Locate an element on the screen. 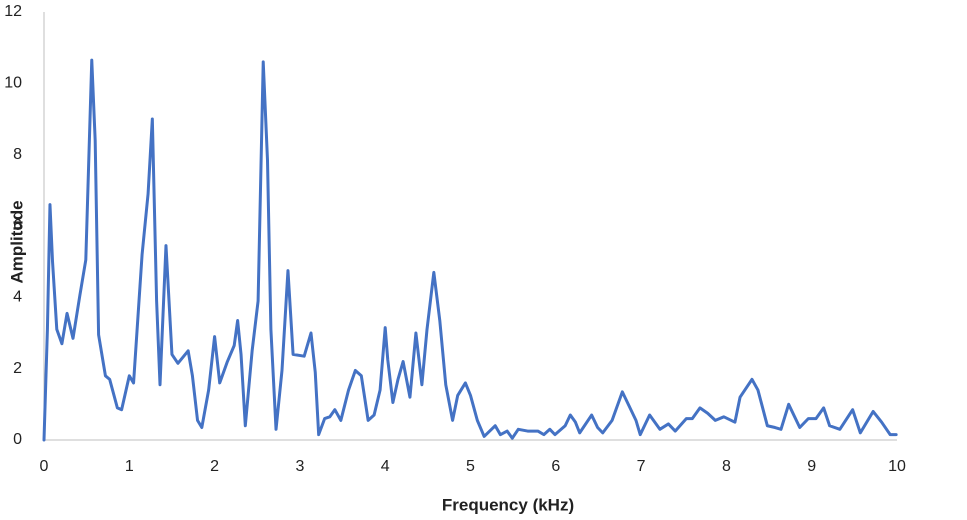  x-tick-label: 3 is located at coordinates (299, 466).